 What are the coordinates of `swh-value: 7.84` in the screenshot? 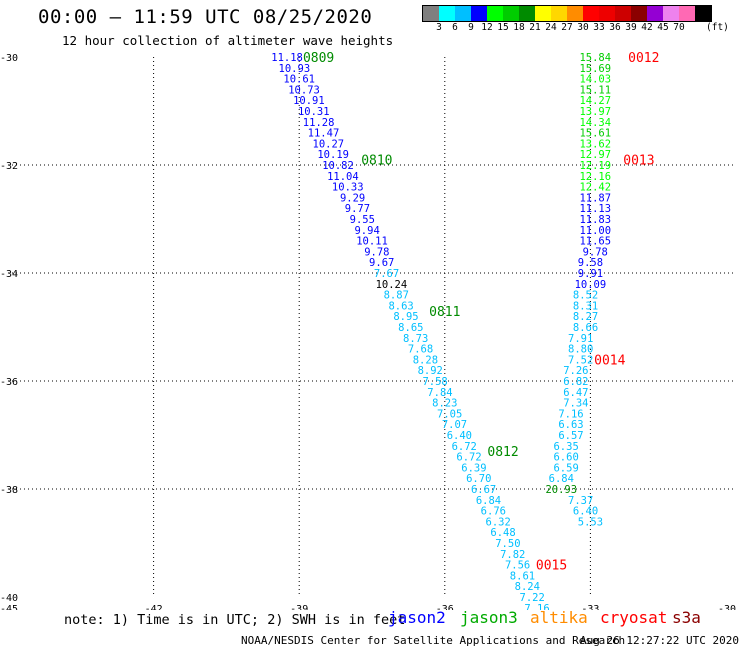 It's located at (439, 393).